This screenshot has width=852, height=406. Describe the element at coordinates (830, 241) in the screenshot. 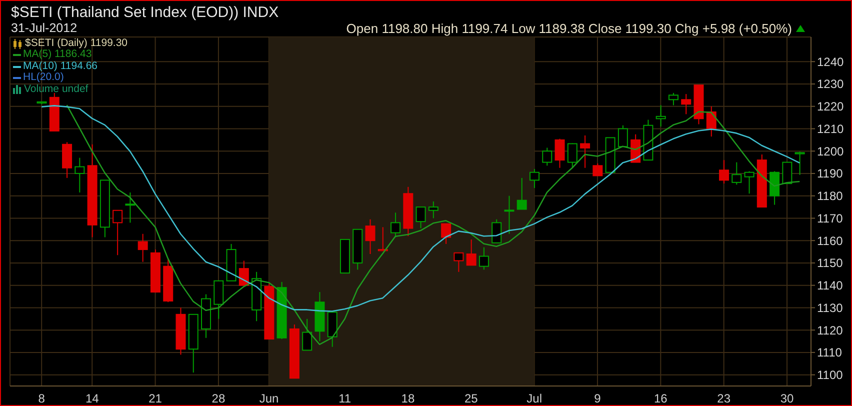

I see `y-tick-label: 1160` at that location.